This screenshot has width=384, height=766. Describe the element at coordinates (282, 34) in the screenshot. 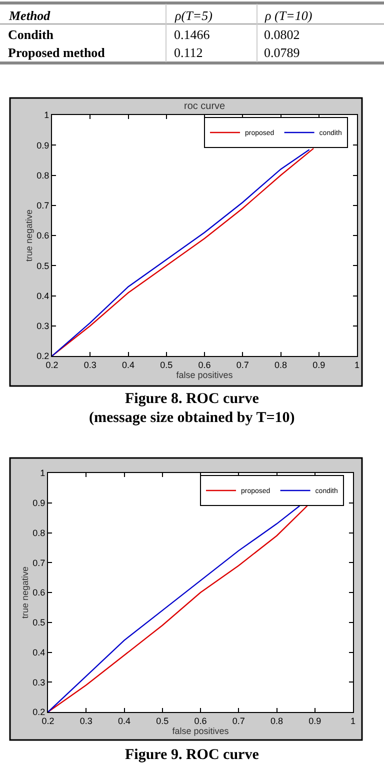

I see `text: 0.0802` at that location.